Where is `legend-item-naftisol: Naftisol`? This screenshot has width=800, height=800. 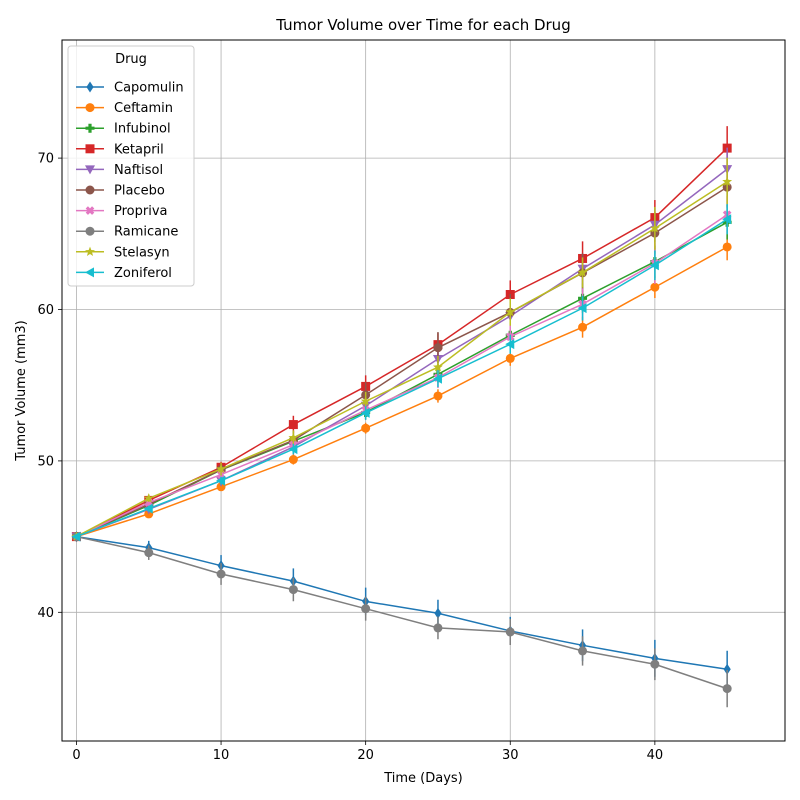 legend-item-naftisol: Naftisol is located at coordinates (119, 170).